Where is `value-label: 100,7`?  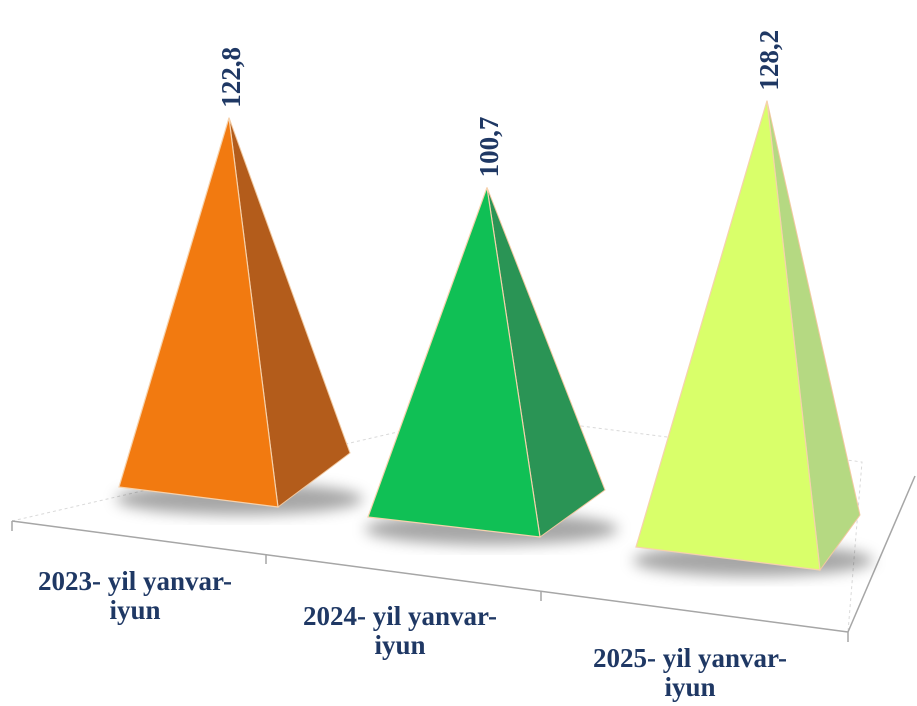
value-label: 100,7 is located at coordinates (489, 147).